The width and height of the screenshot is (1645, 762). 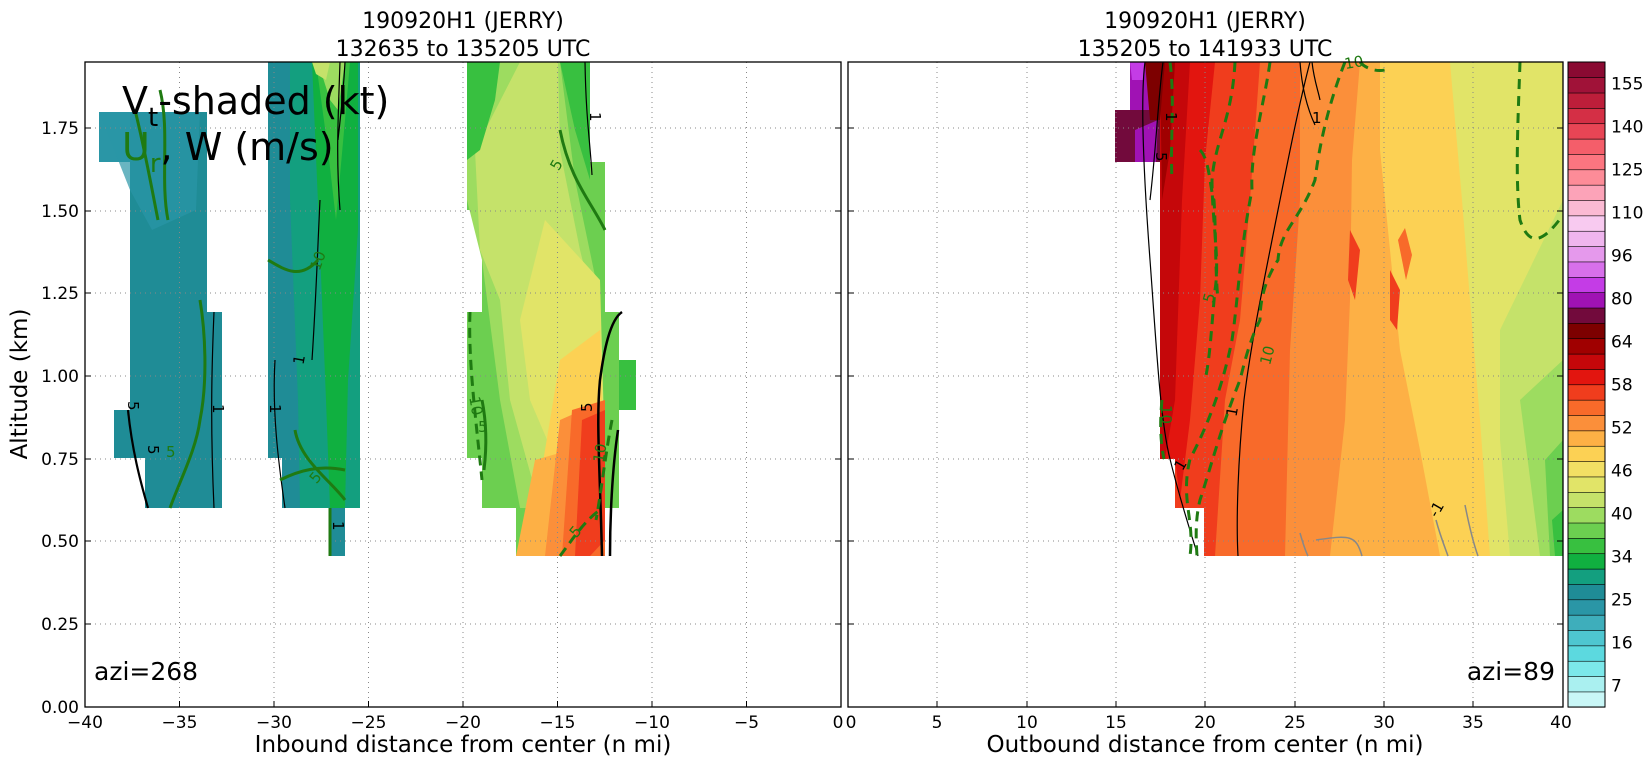 What do you see at coordinates (1116, 723) in the screenshot?
I see `x-tick-label: 15` at bounding box center [1116, 723].